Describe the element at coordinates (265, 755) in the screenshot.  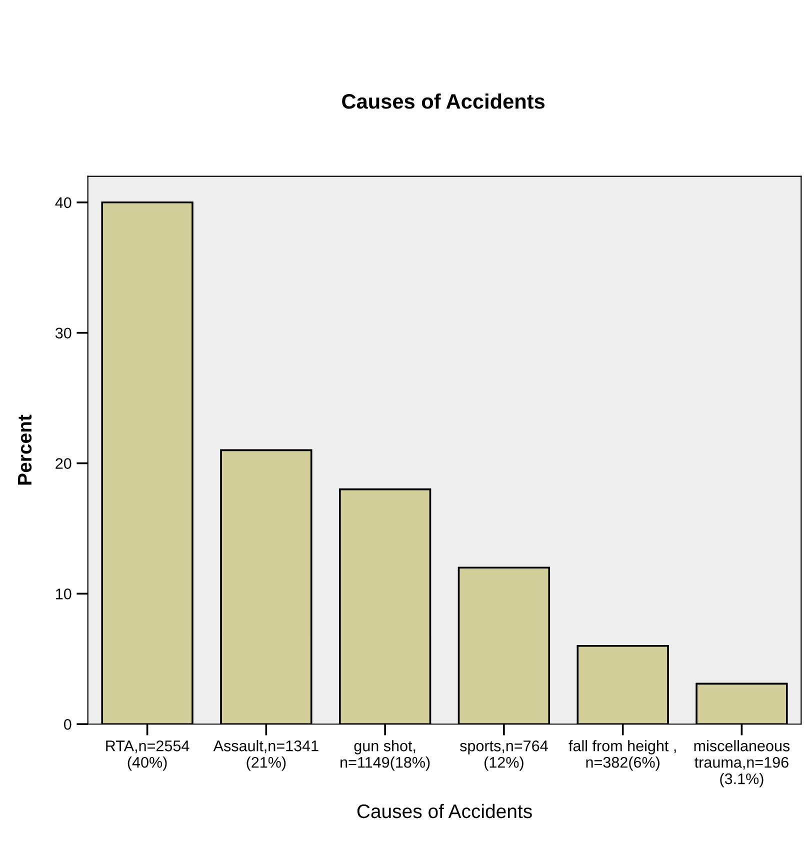
I see `x-tick-label: Assault,n=1341 (21%)` at that location.